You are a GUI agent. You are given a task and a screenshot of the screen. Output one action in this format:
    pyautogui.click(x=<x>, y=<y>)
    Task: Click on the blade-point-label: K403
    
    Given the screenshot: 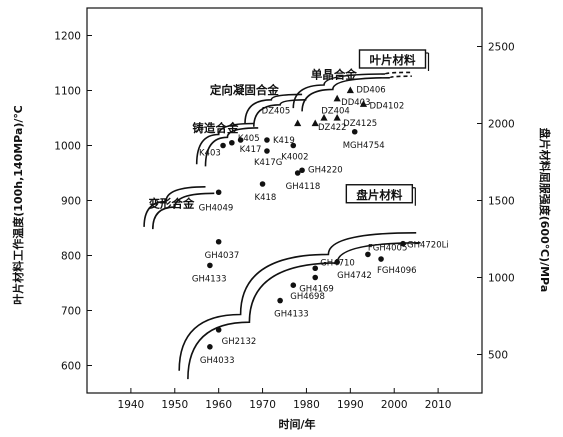 What is the action you would take?
    pyautogui.click(x=210, y=154)
    